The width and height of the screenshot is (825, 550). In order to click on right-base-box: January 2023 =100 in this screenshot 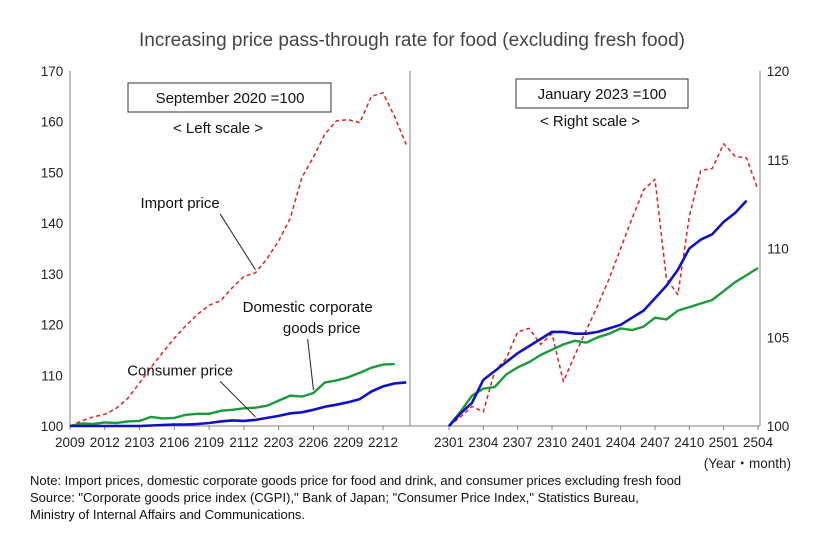, I will do `click(602, 93)`.